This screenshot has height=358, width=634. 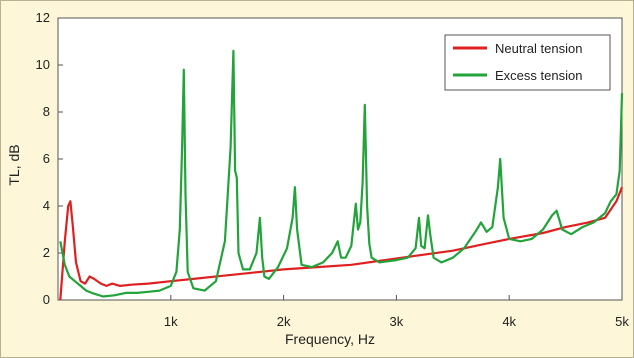 I want to click on y-tick-label: 0, so click(x=46, y=299).